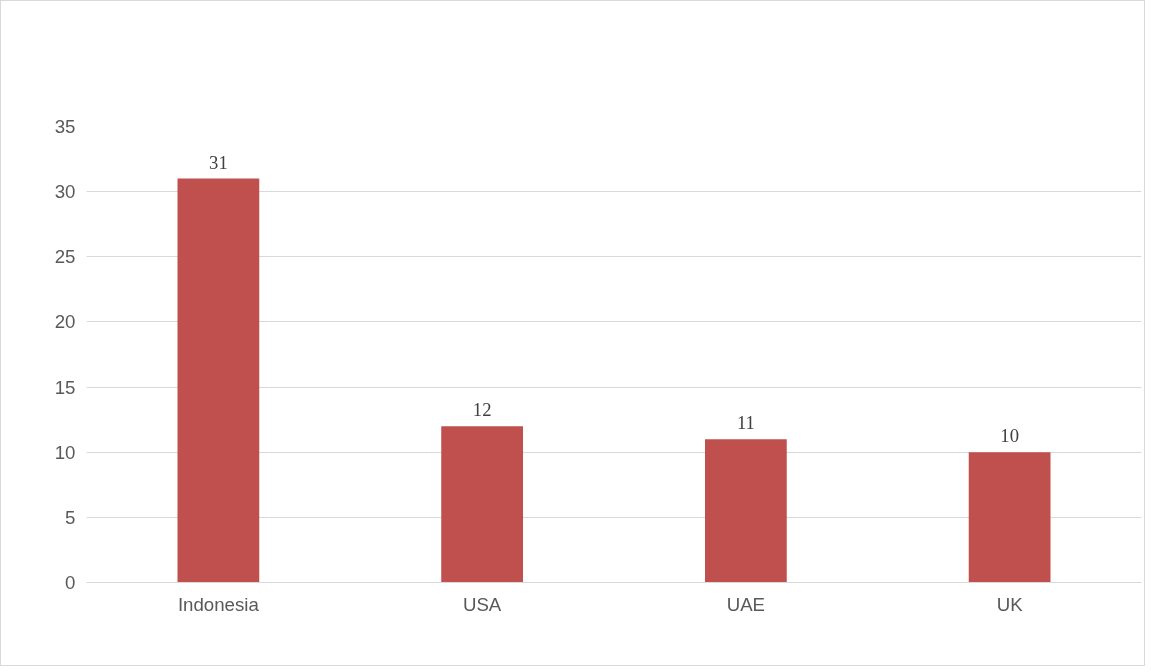 The width and height of the screenshot is (1151, 672). Describe the element at coordinates (746, 604) in the screenshot. I see `x-tick-label: UAE` at that location.